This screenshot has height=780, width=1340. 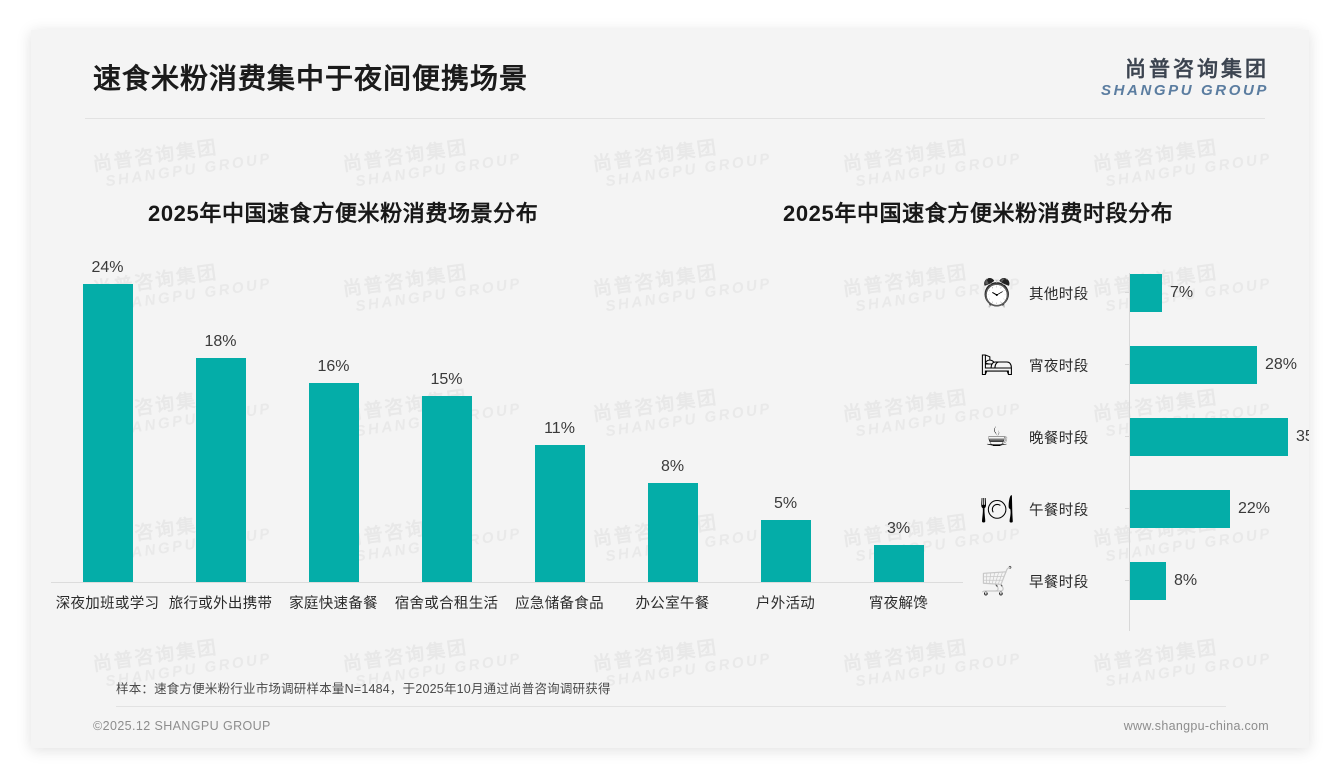 What do you see at coordinates (997, 364) in the screenshot?
I see `bed-icon: 🛏` at bounding box center [997, 364].